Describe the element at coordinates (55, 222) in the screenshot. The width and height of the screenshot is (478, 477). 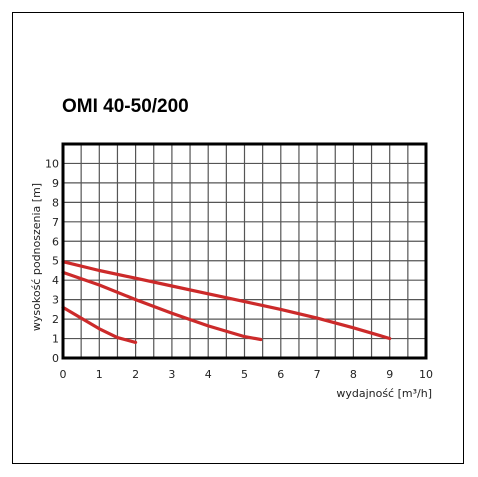
I see `y-tick-label: 7` at that location.